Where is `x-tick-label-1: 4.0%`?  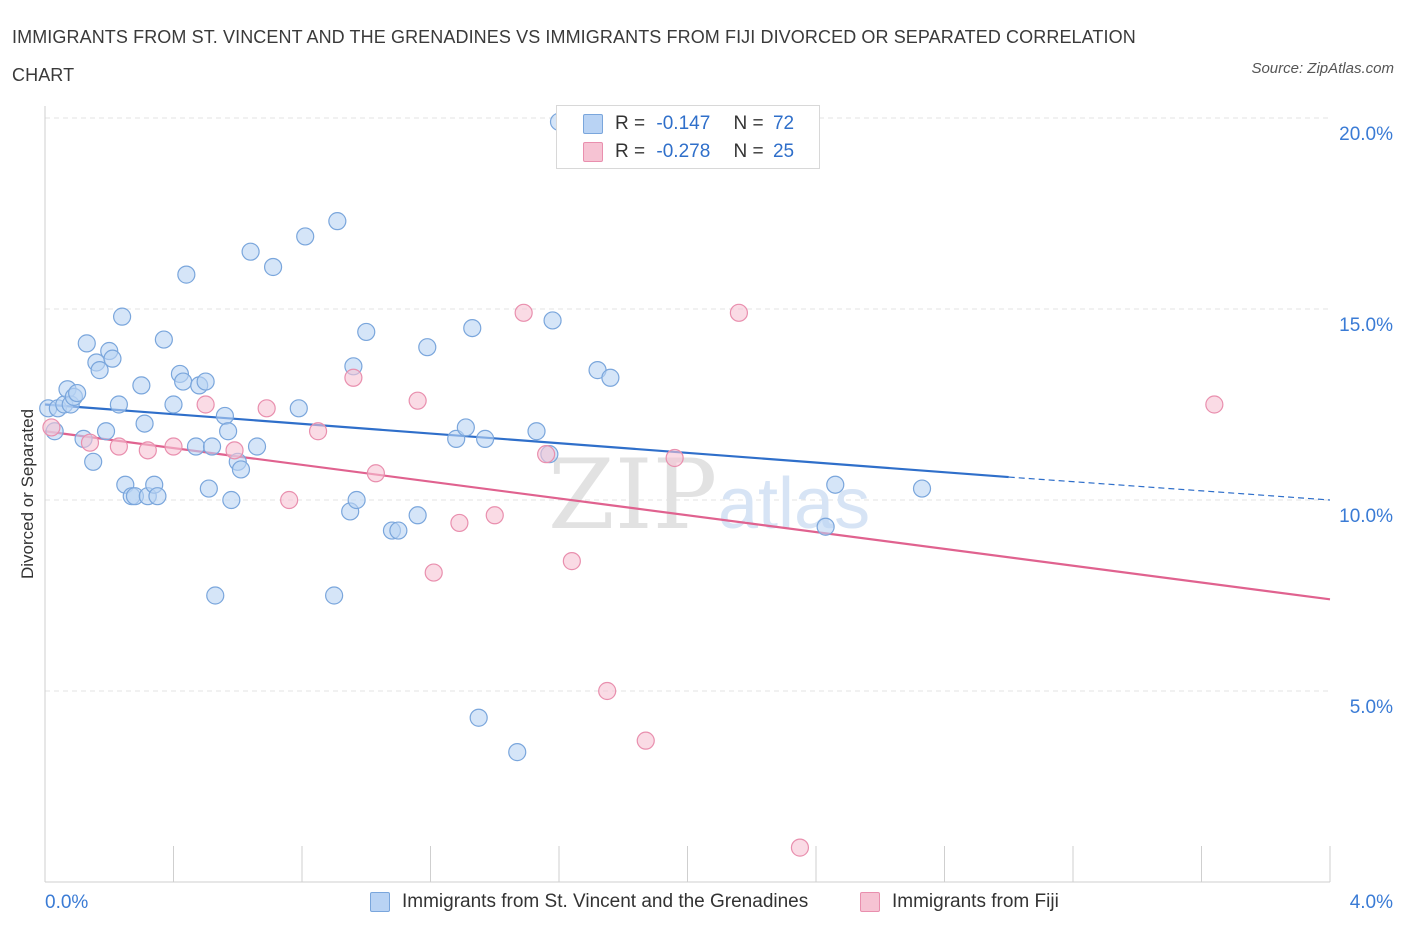 x-tick-label-1: 4.0% is located at coordinates (1371, 902).